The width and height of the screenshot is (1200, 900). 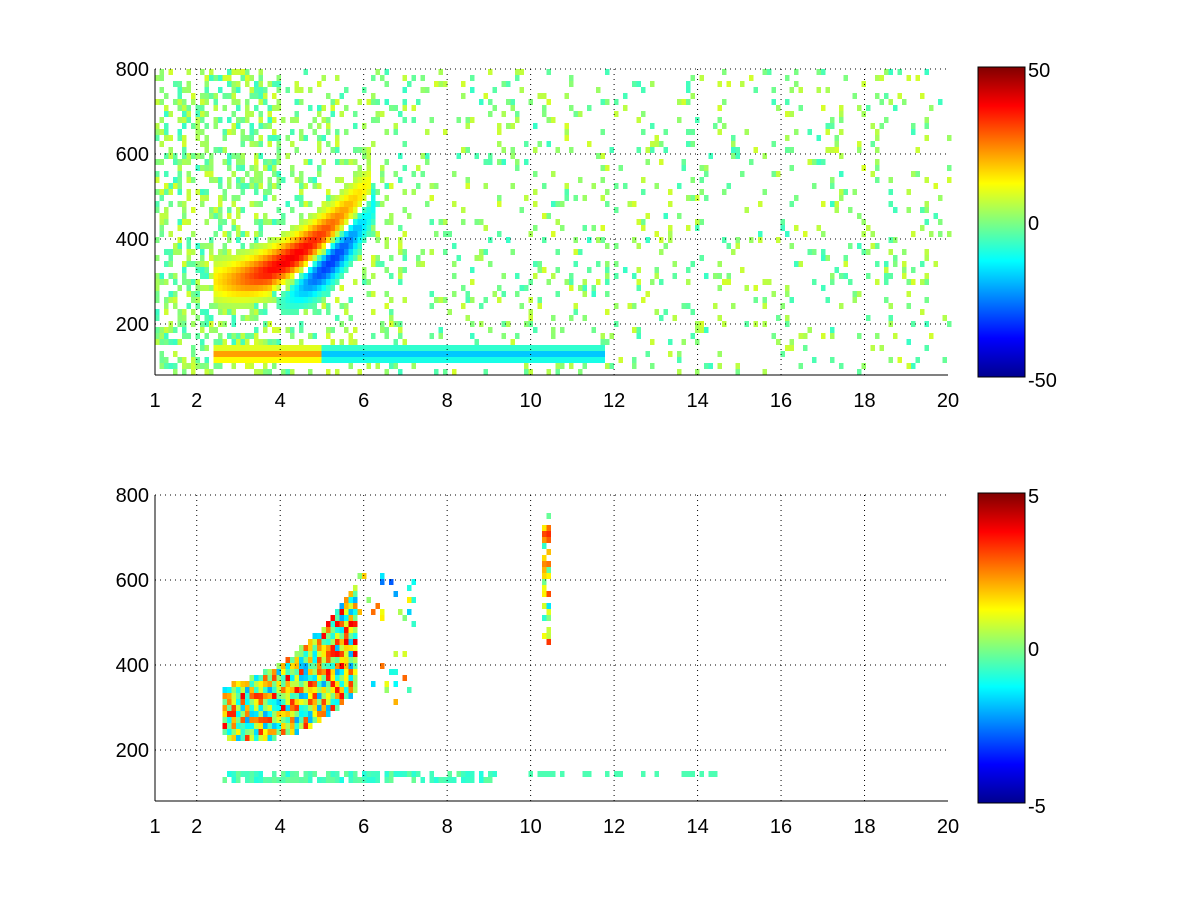 I want to click on x-tick-label: 18, so click(x=864, y=401).